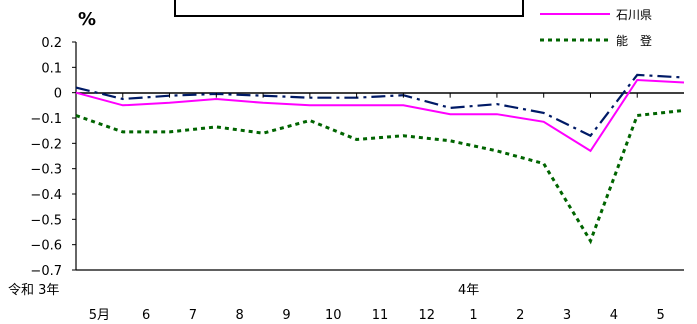 This screenshot has height=324, width=697. I want to click on unit-label: %, so click(87, 19).